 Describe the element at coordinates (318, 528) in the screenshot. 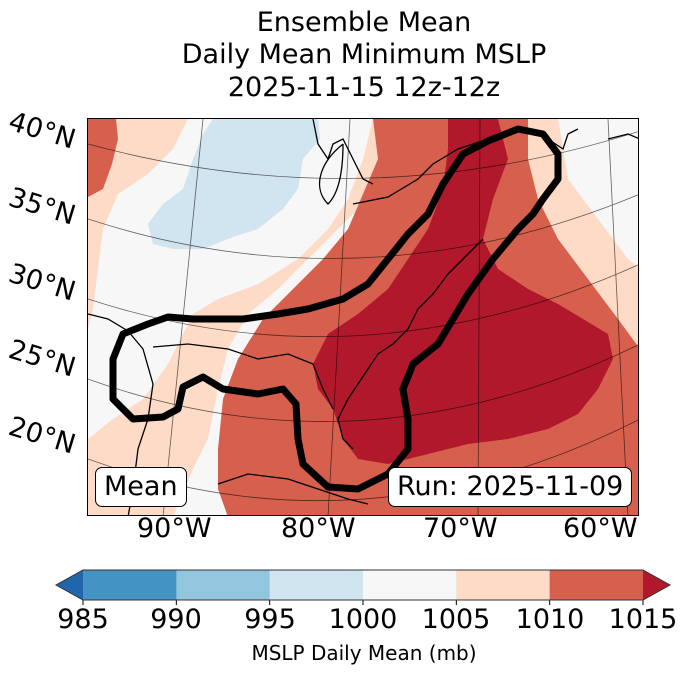

I see `lon-label-80w: 80°W` at that location.